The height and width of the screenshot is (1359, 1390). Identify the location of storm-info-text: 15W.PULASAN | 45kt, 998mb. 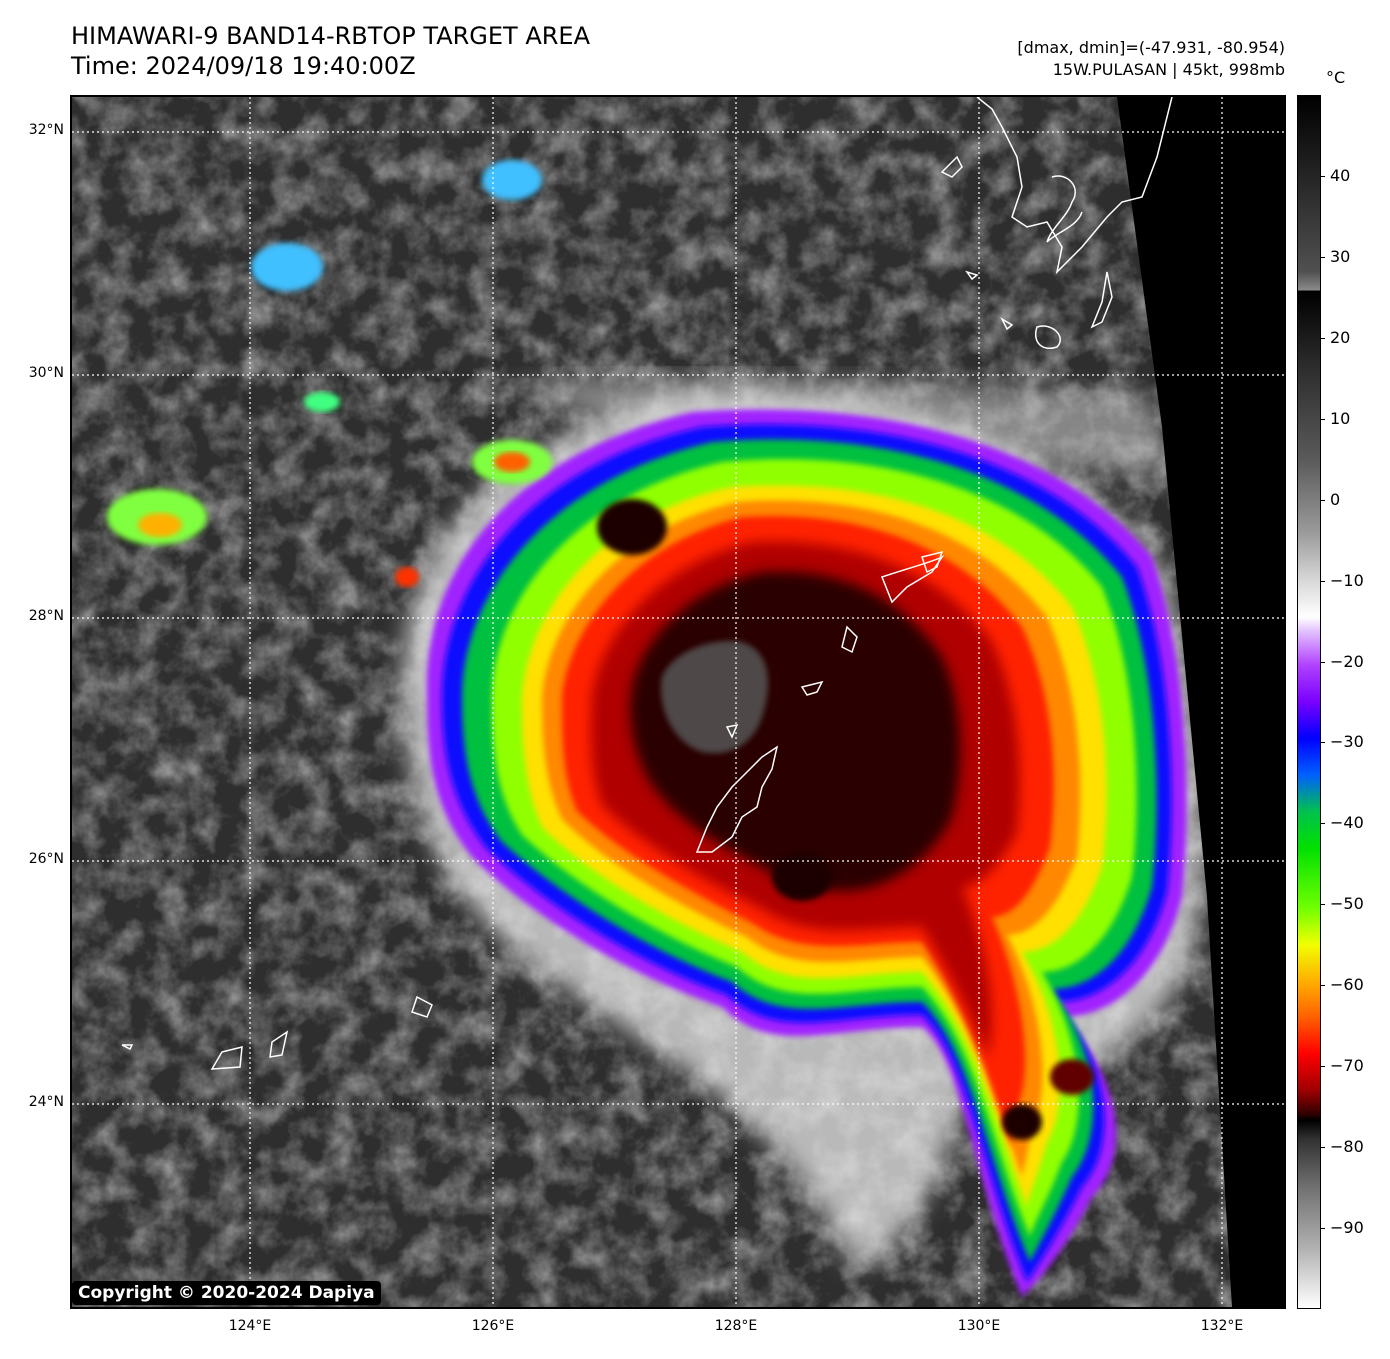
(1168, 69).